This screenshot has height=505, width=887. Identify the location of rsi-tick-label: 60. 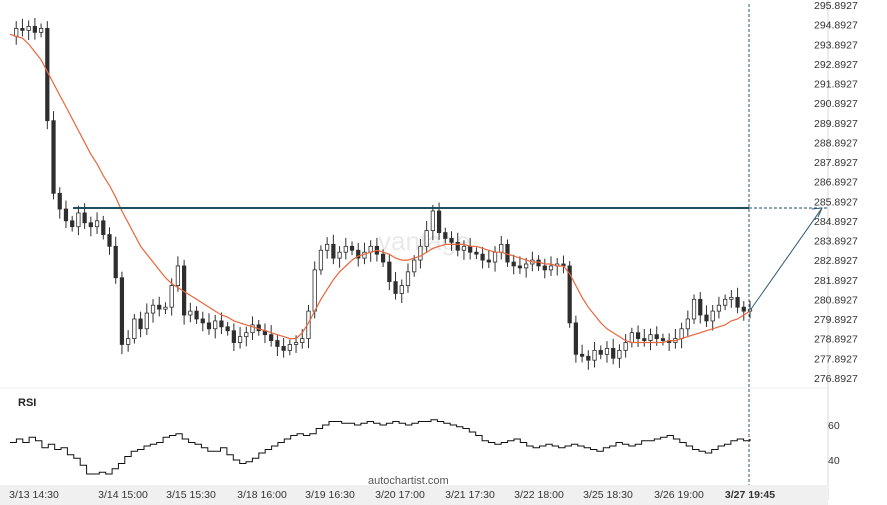
(834, 426).